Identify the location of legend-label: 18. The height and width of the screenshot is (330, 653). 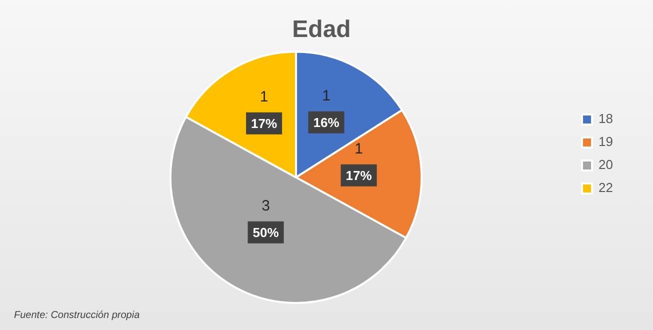
(606, 118).